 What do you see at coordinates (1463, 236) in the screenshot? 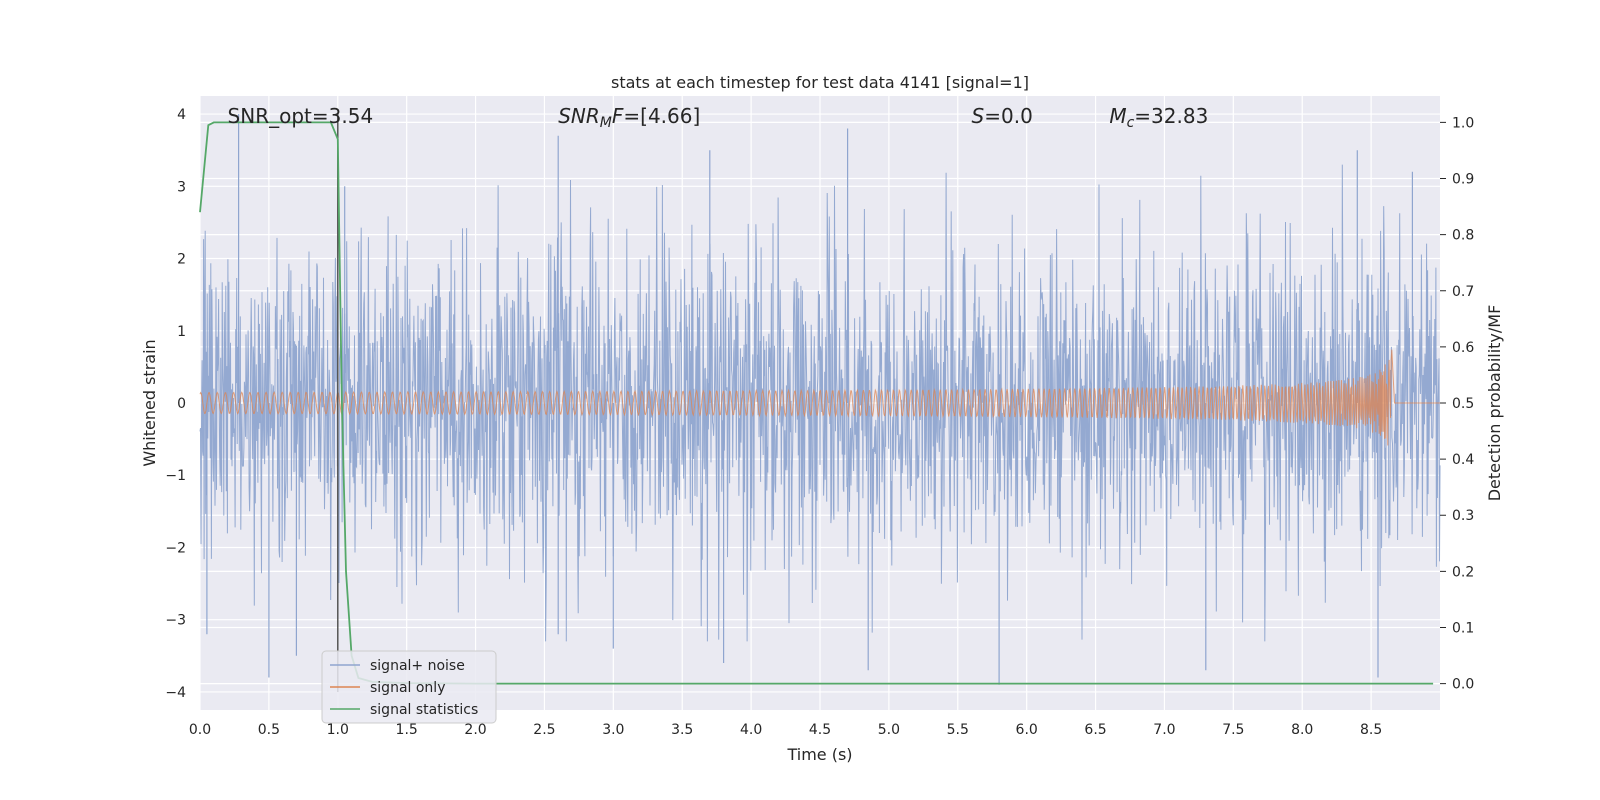
I see `y2-tick-label: 0.8` at bounding box center [1463, 236].